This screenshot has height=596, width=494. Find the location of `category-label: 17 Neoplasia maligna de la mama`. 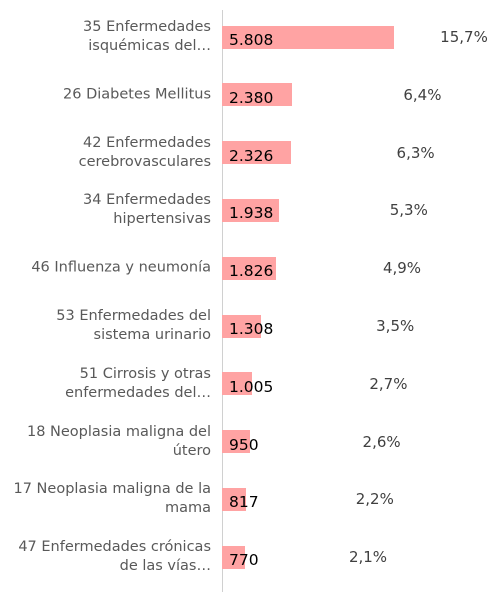

category-label: 17 Neoplasia maligna de la mama is located at coordinates (112, 499).